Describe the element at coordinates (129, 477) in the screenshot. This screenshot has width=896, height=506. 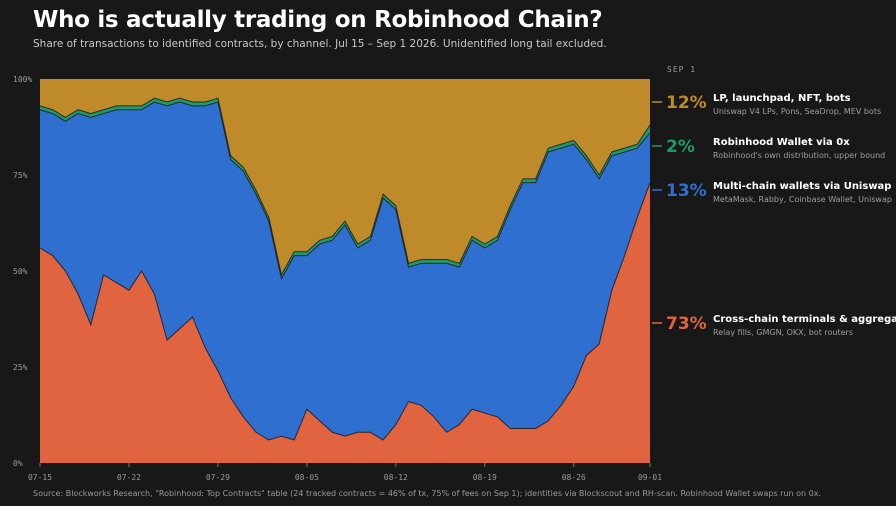
I see `x-tick-label: 07-22` at that location.